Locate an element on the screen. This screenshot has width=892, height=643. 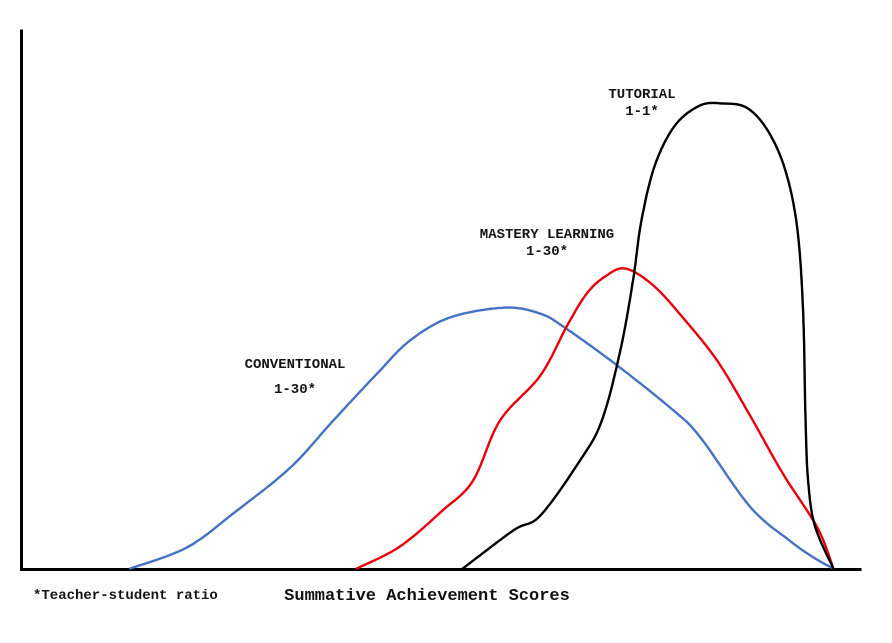
annotation-mastery-learning: MASTERY LEARNING 1-30* is located at coordinates (547, 244).